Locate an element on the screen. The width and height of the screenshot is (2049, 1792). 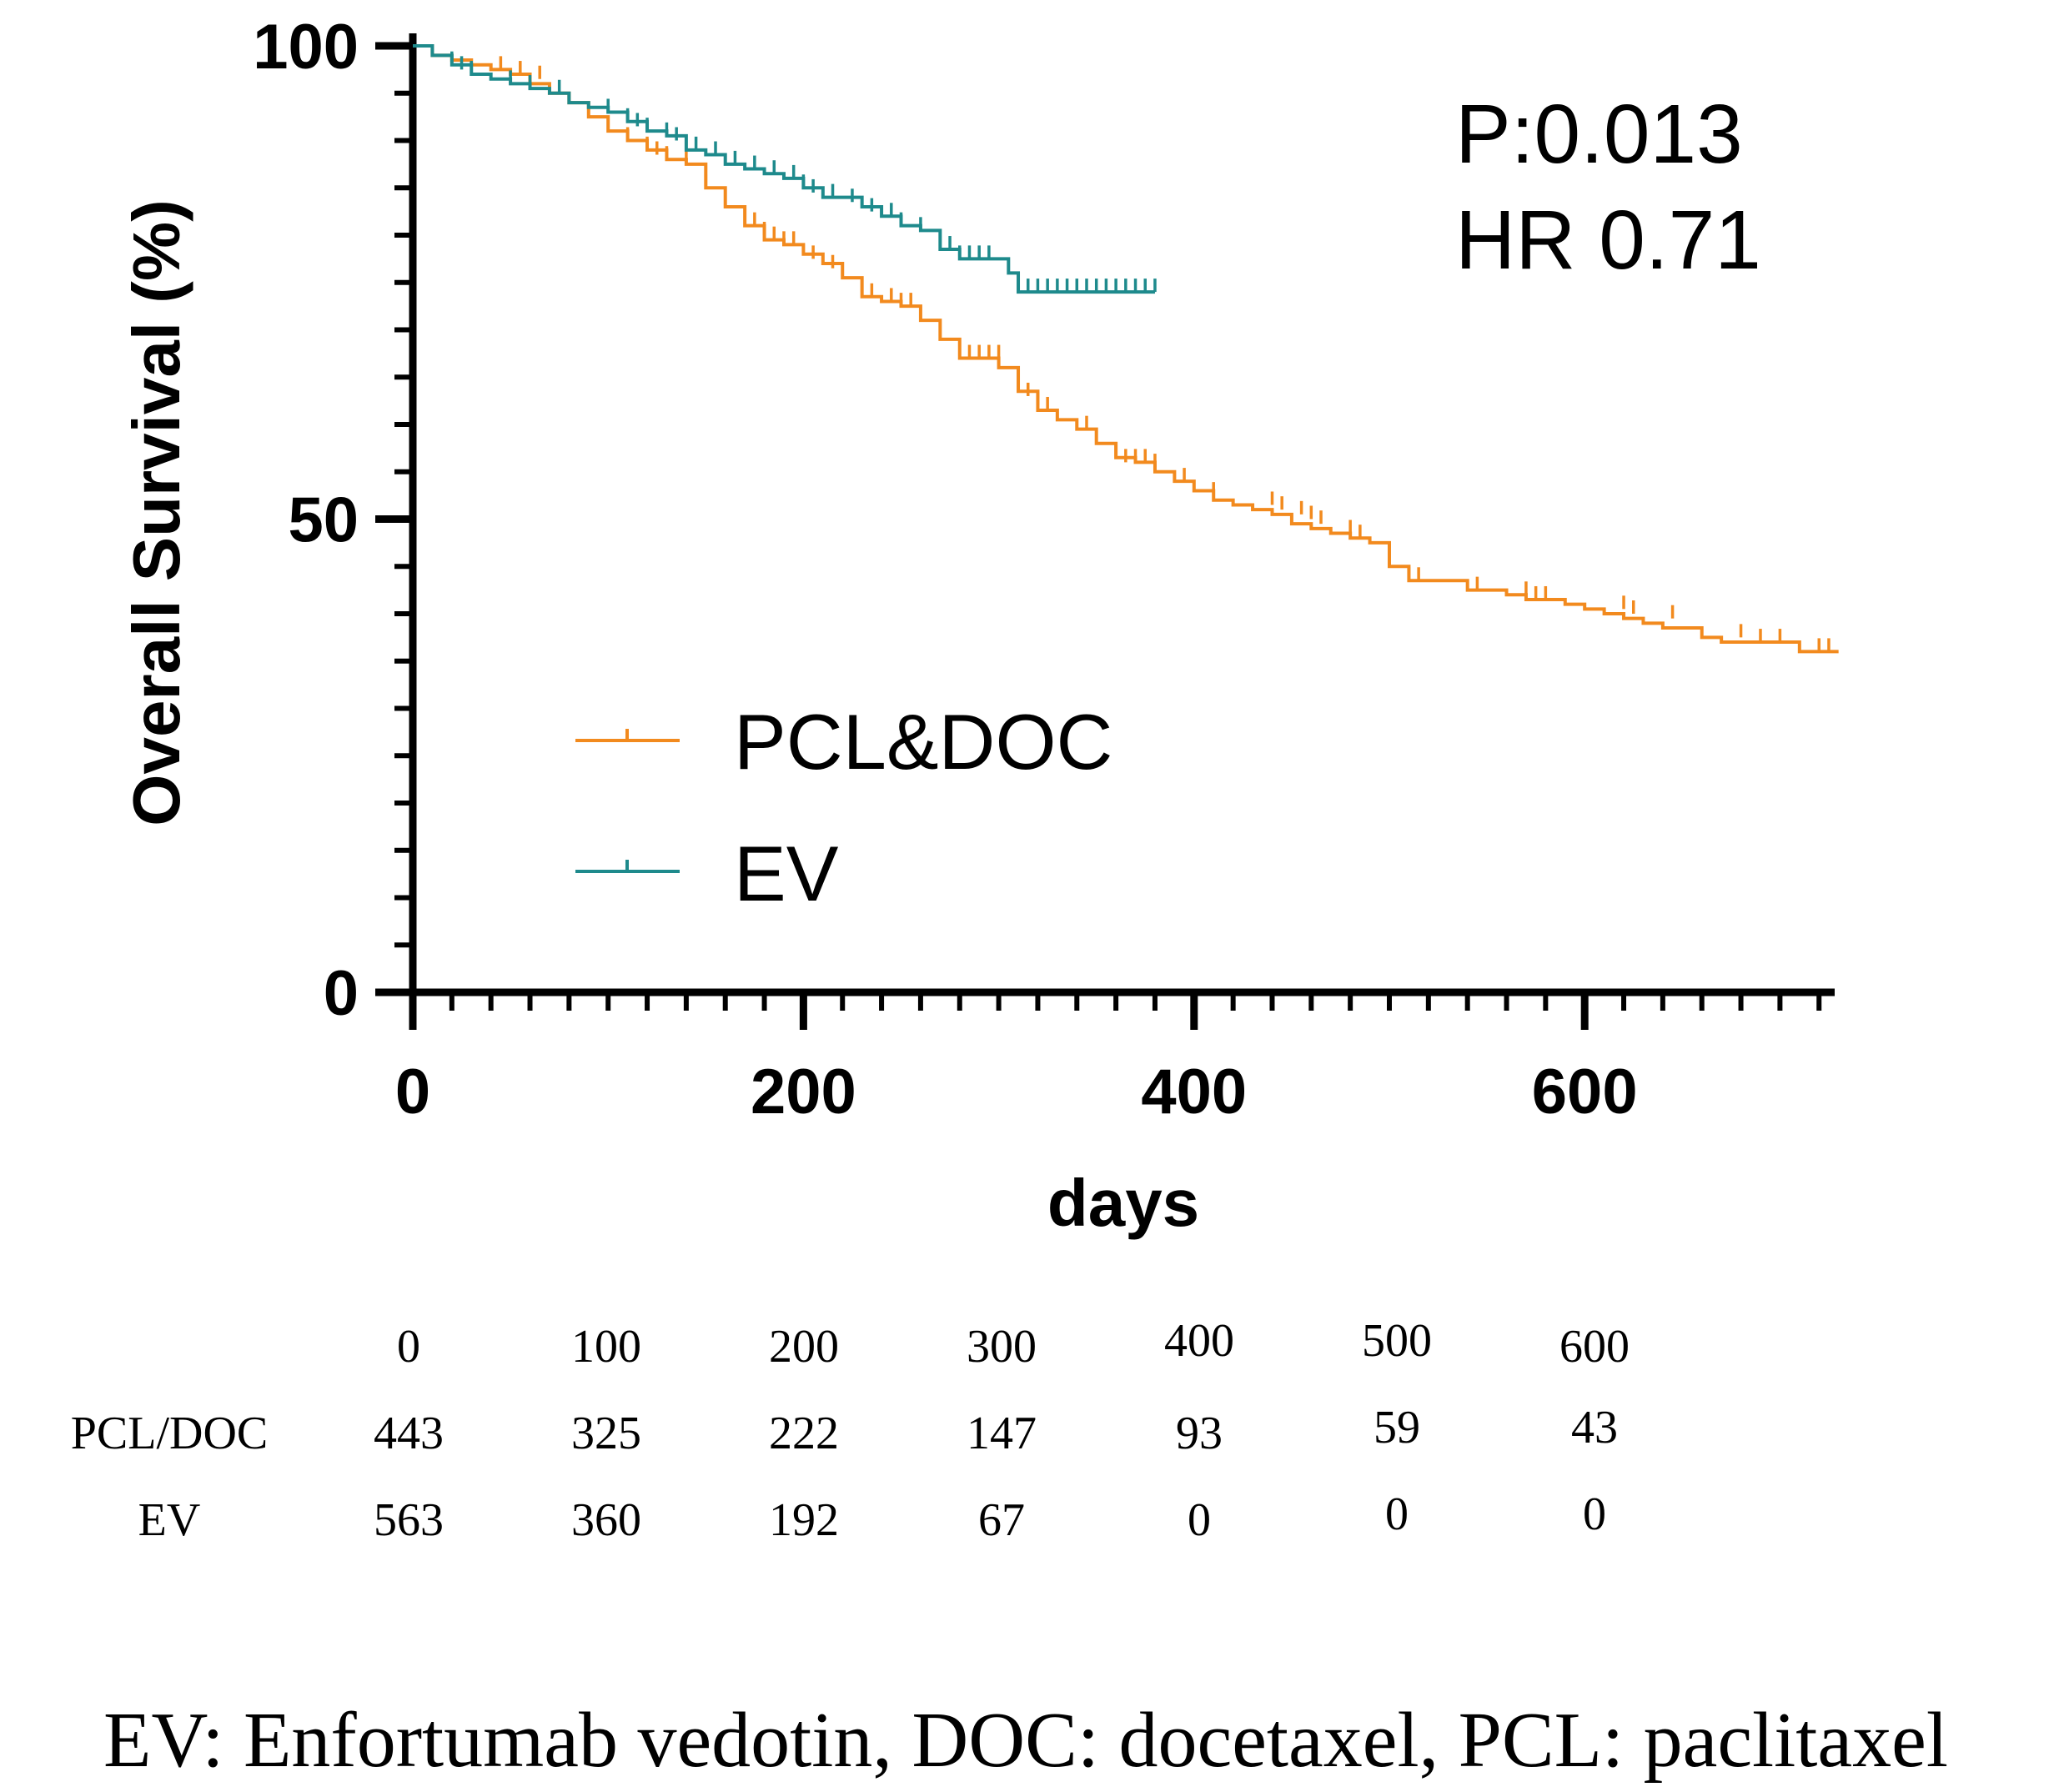
risk-time-100: 100 is located at coordinates (606, 1347).